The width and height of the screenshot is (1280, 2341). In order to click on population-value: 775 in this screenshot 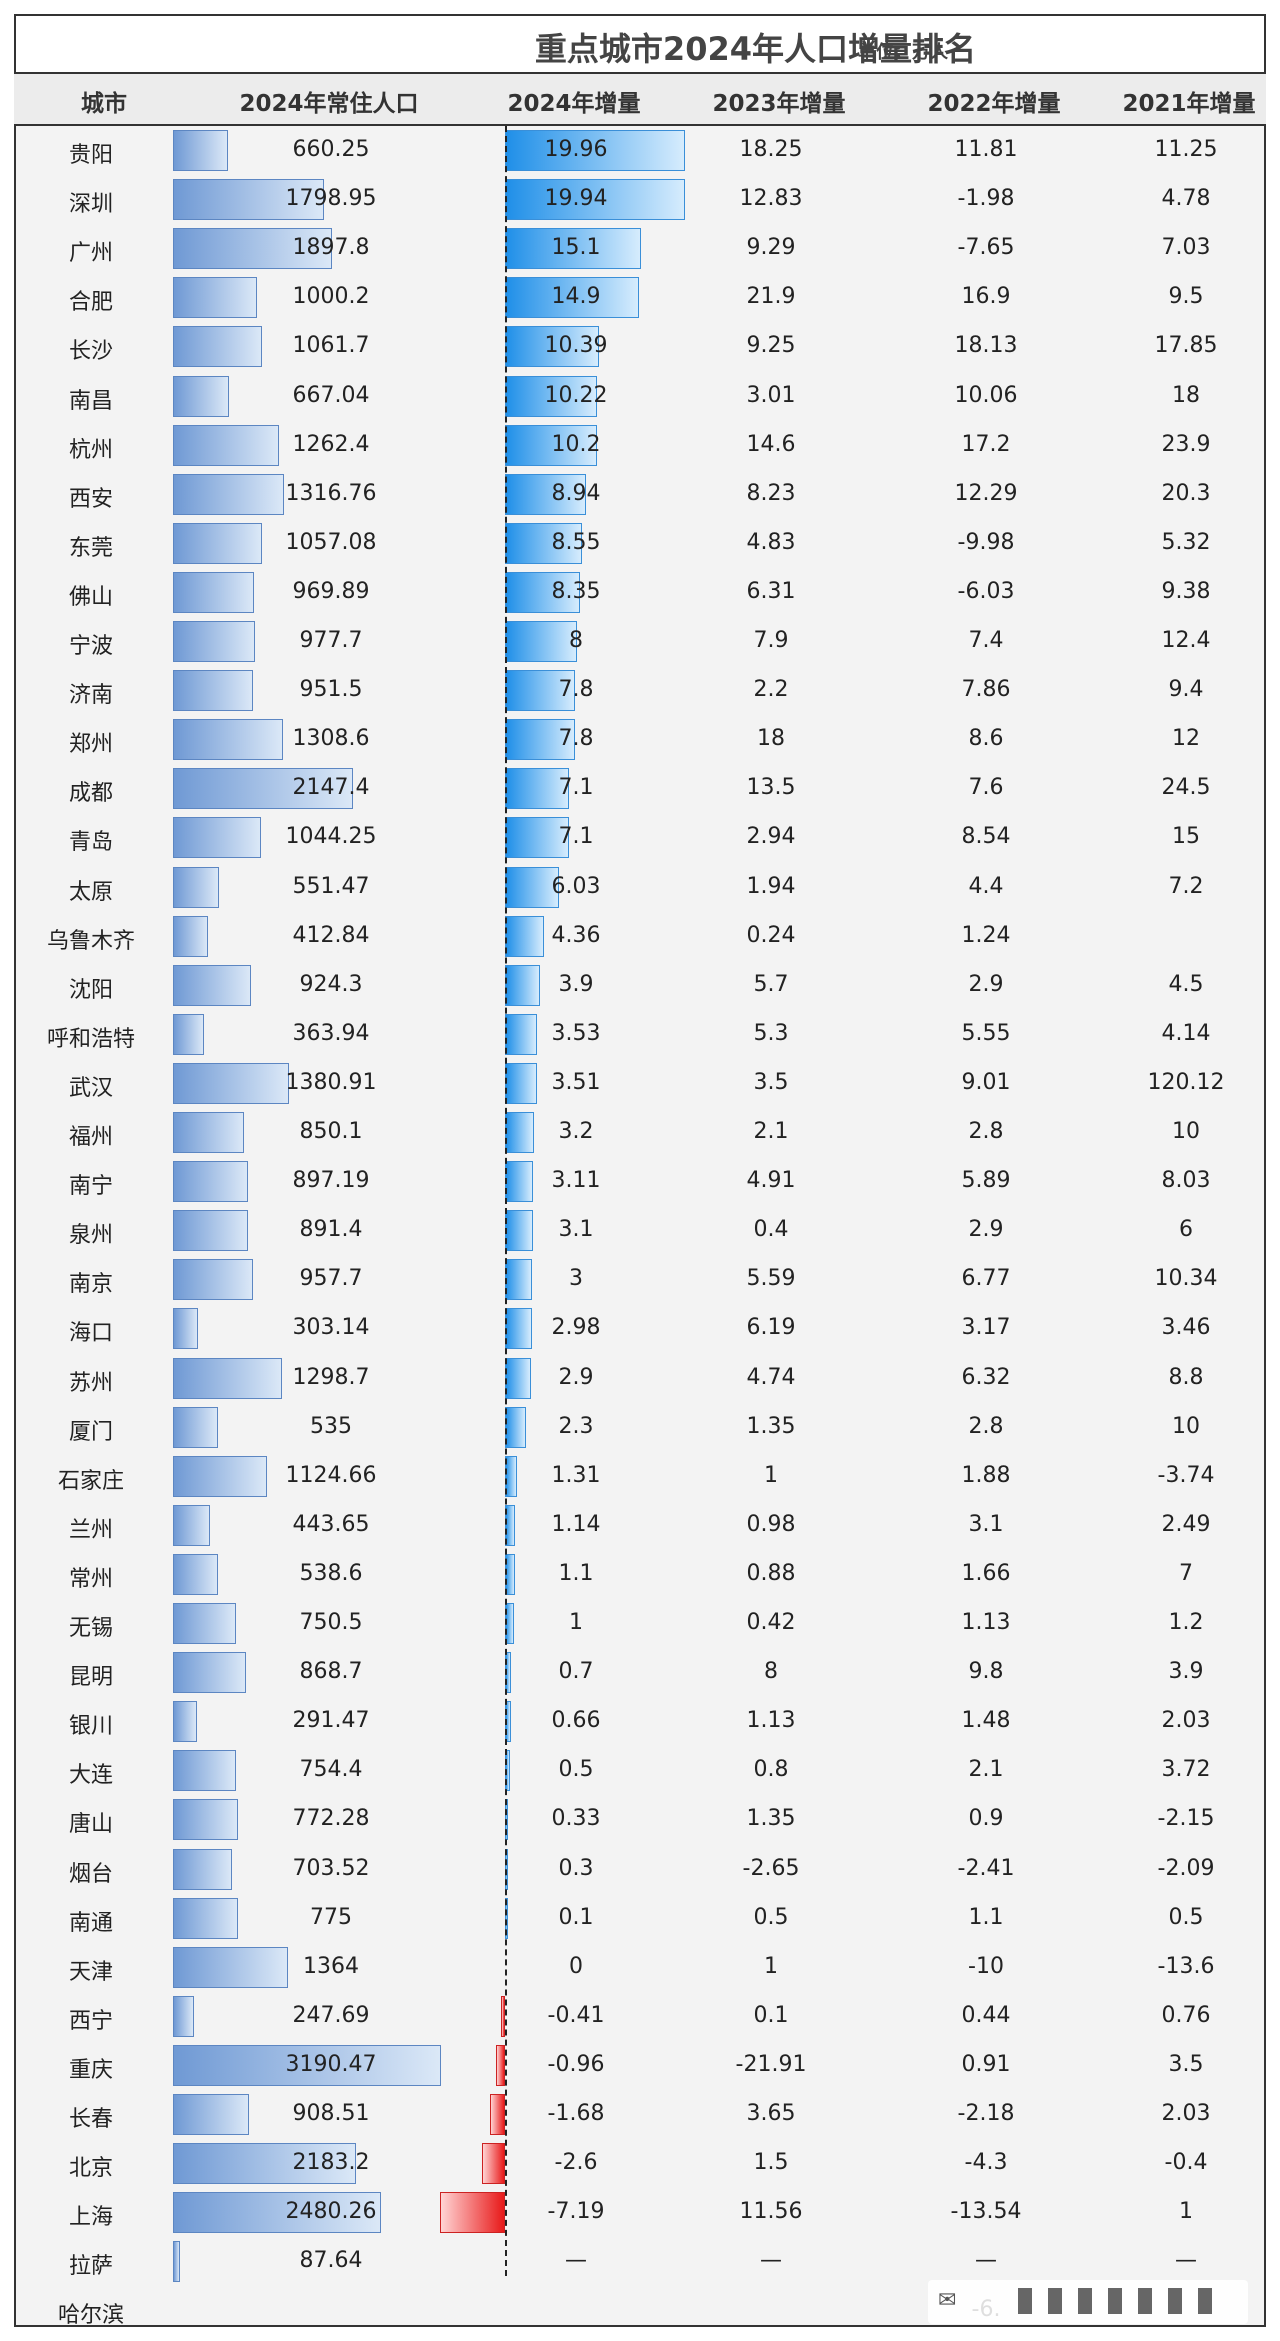, I will do `click(331, 1917)`.